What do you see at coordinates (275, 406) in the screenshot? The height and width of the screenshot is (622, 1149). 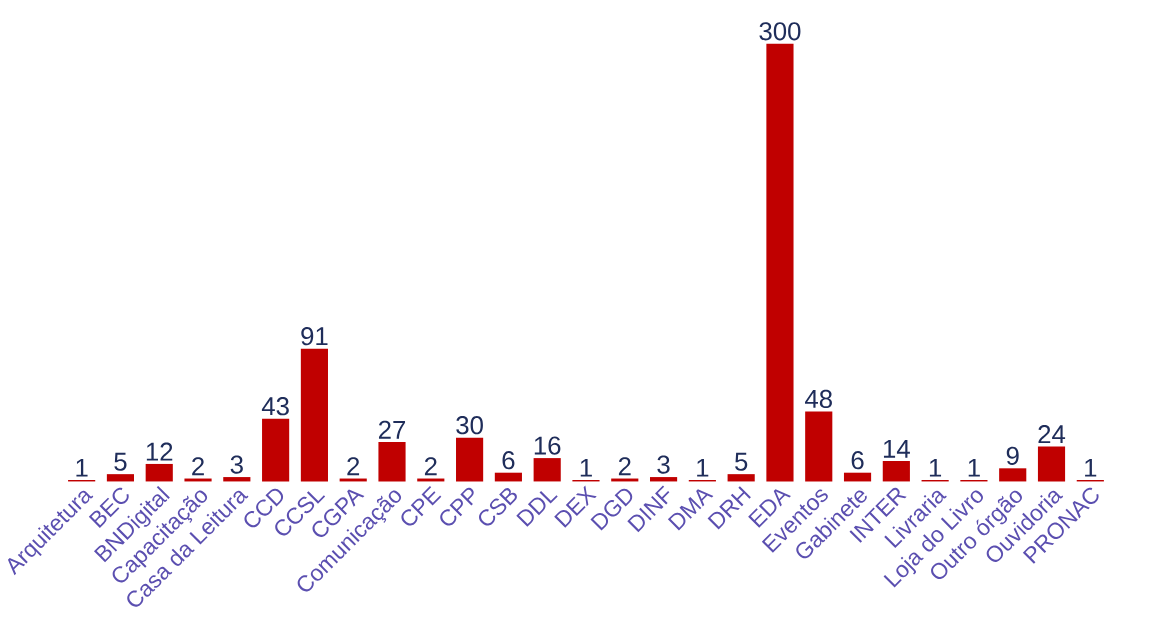 I see `data-label: 43` at bounding box center [275, 406].